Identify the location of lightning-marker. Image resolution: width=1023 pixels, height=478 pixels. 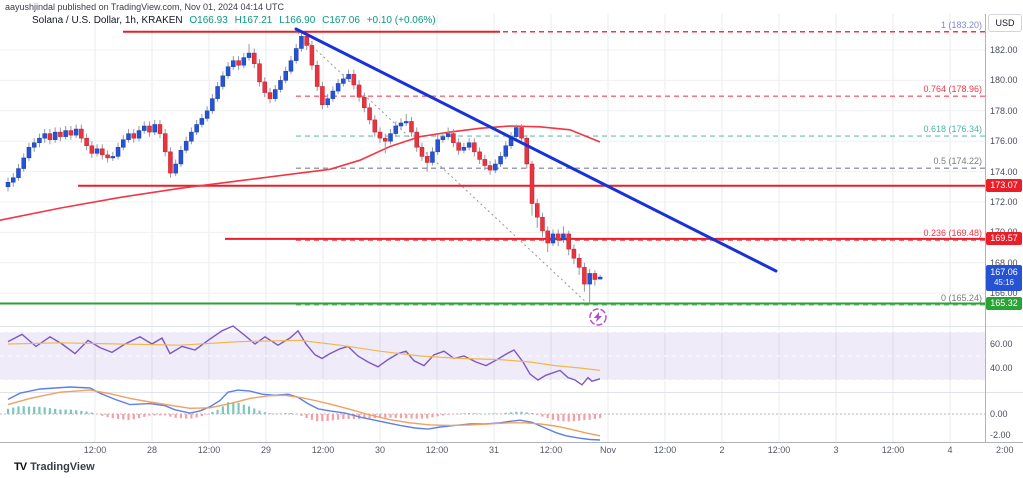
(598, 317).